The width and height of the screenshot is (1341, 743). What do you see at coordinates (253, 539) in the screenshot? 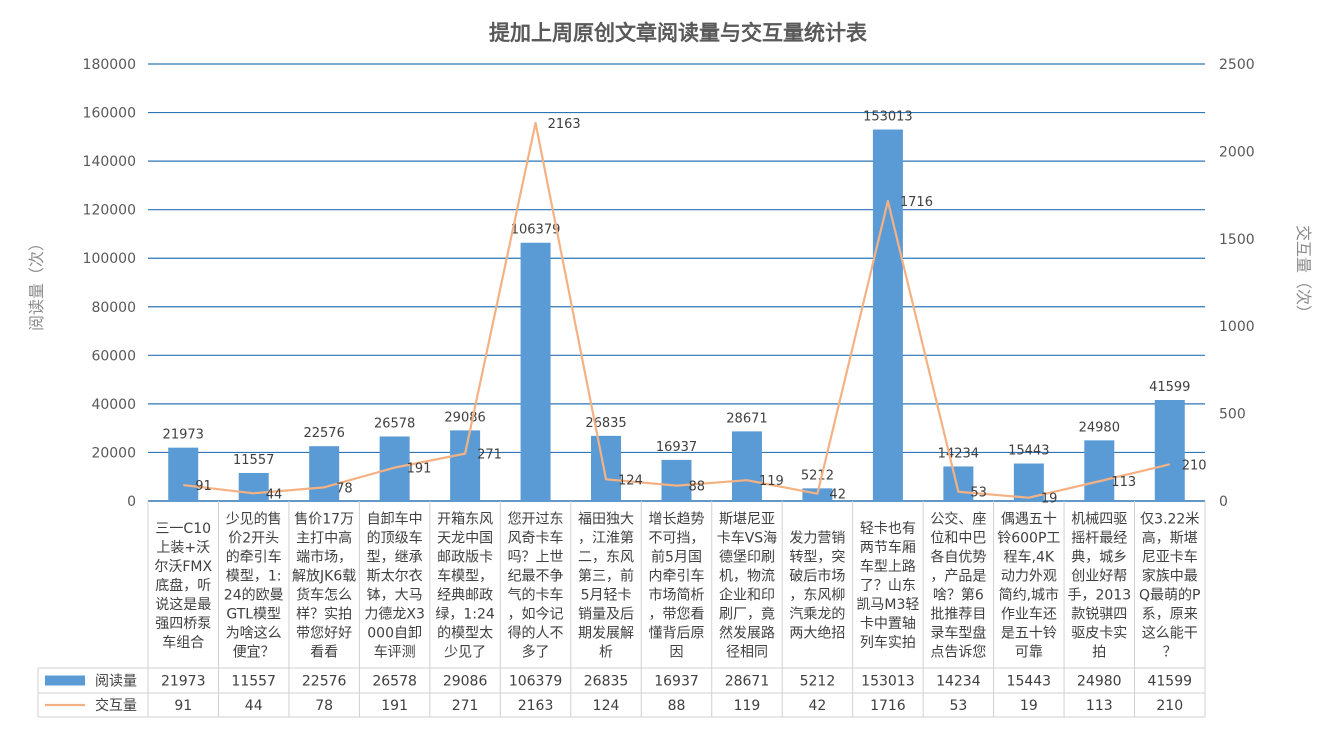
I see `category-label-line: 价2开头` at bounding box center [253, 539].